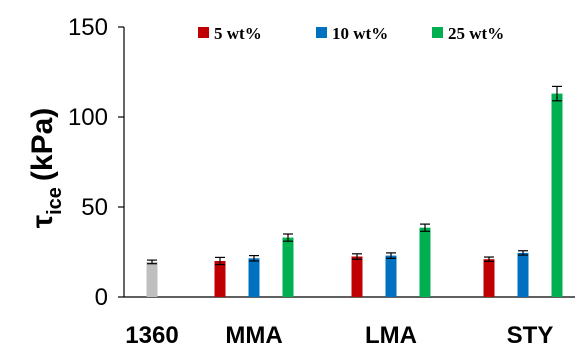  I want to click on x-category-label: LMA, so click(391, 335).